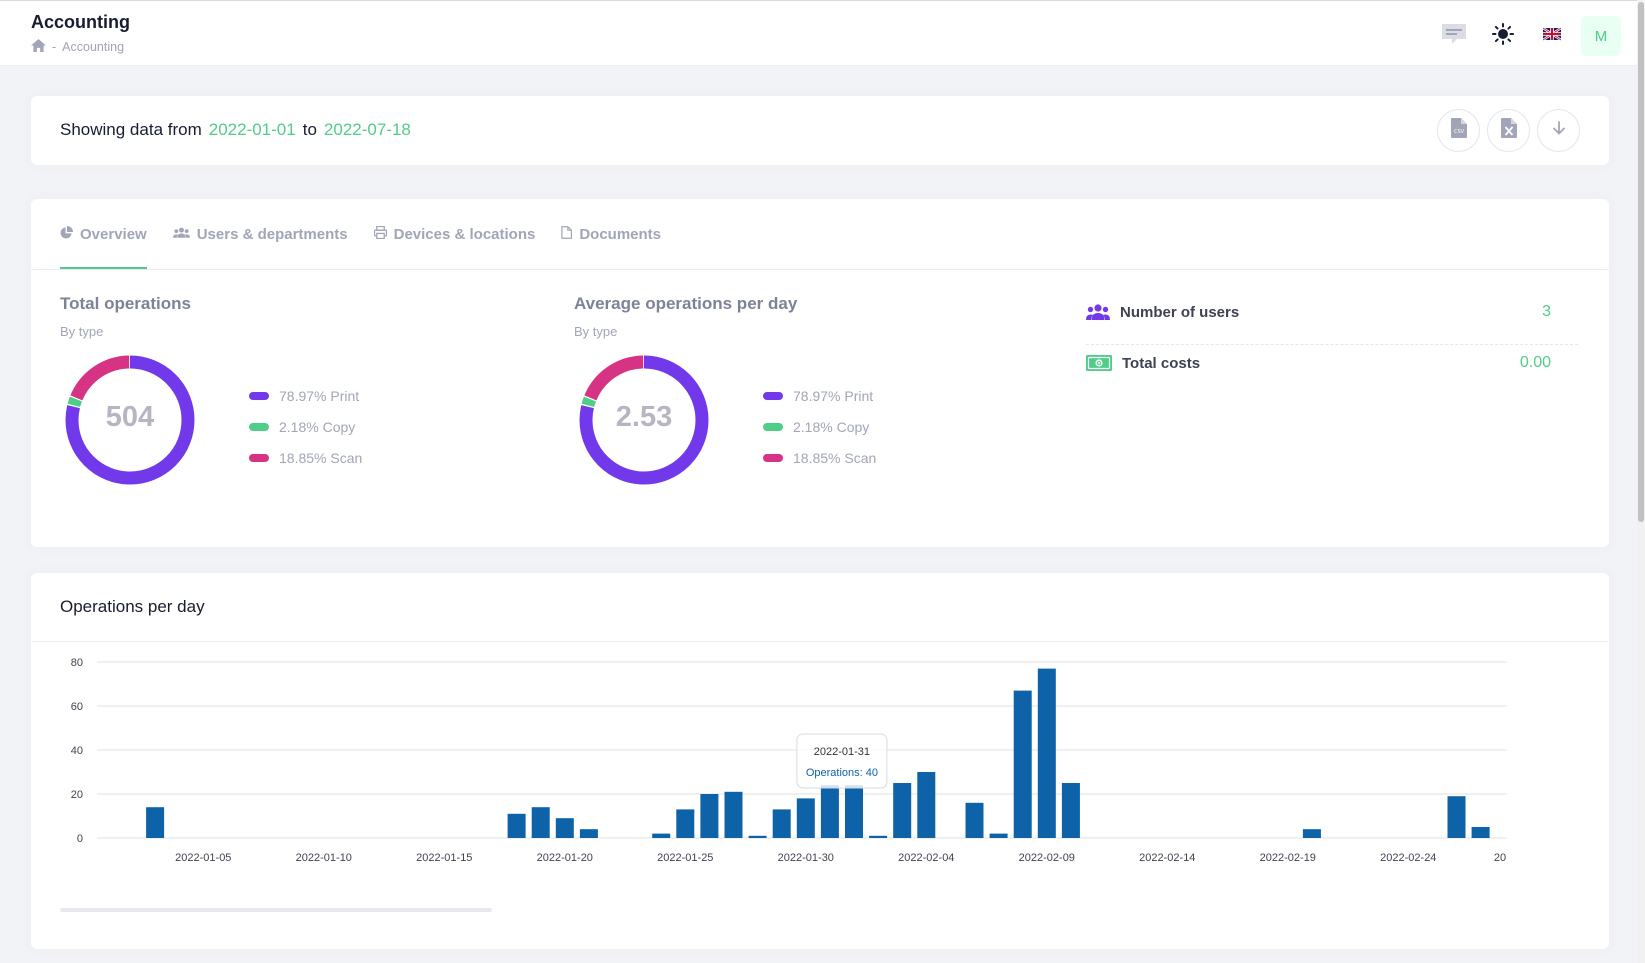  I want to click on legend-item-copy: 2.18% Copy, so click(305, 426).